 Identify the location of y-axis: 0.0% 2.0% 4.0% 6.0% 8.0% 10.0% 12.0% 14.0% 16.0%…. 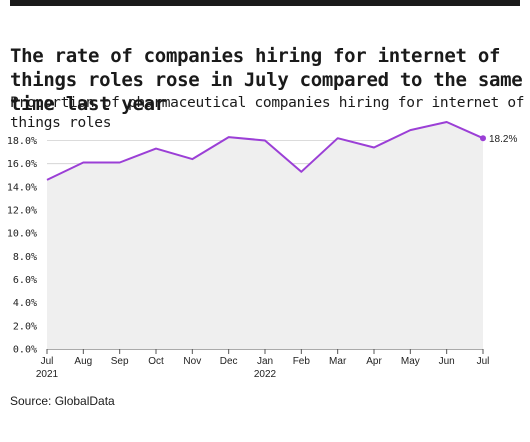
(22, 245).